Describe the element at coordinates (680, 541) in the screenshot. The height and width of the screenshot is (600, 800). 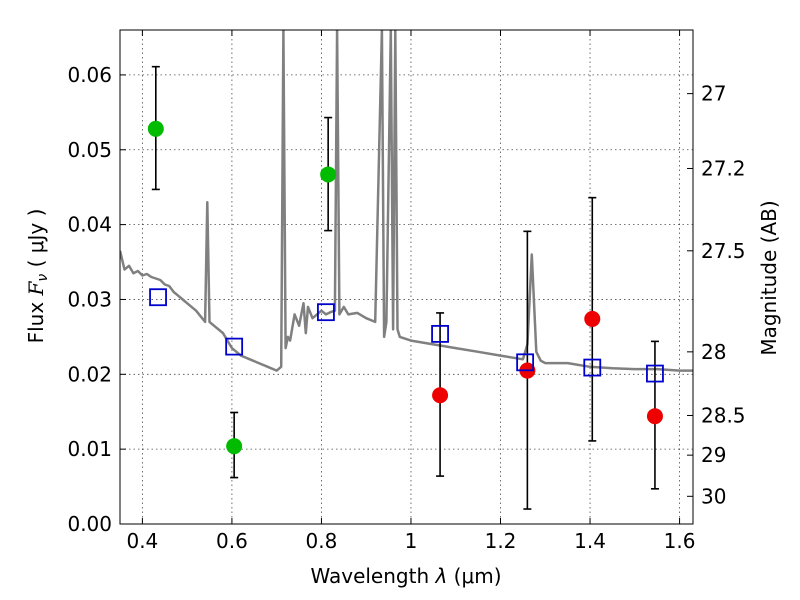
I see `x-tick-label: 1.6` at that location.